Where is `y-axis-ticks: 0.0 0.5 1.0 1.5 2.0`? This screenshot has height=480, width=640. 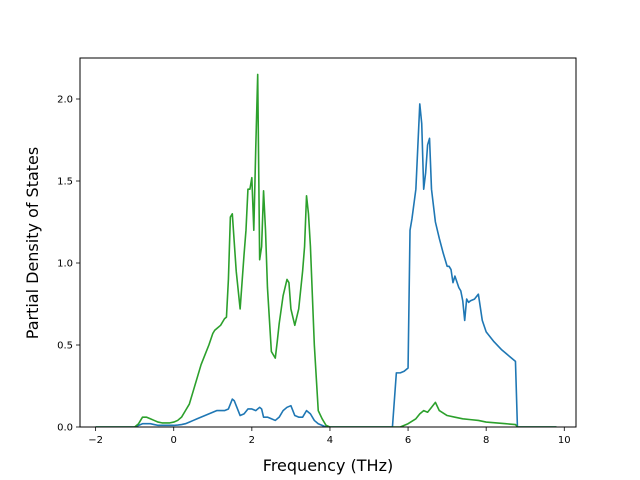
y-axis-ticks: 0.0 0.5 1.0 1.5 2.0 is located at coordinates (68, 264).